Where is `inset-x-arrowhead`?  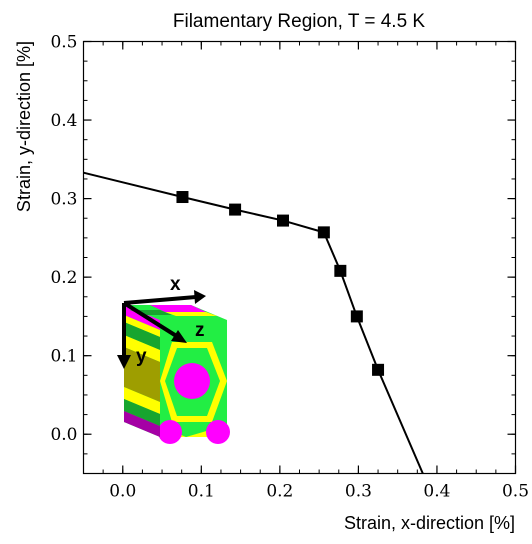
inset-x-arrowhead is located at coordinates (200, 297).